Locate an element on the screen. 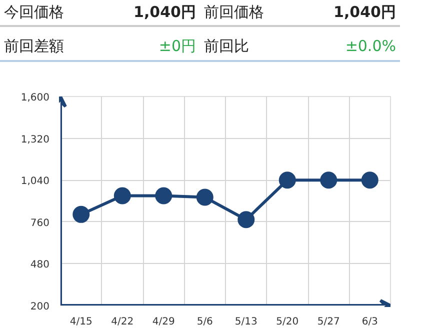 The image size is (428, 334). text: 前回差額 is located at coordinates (34, 47).